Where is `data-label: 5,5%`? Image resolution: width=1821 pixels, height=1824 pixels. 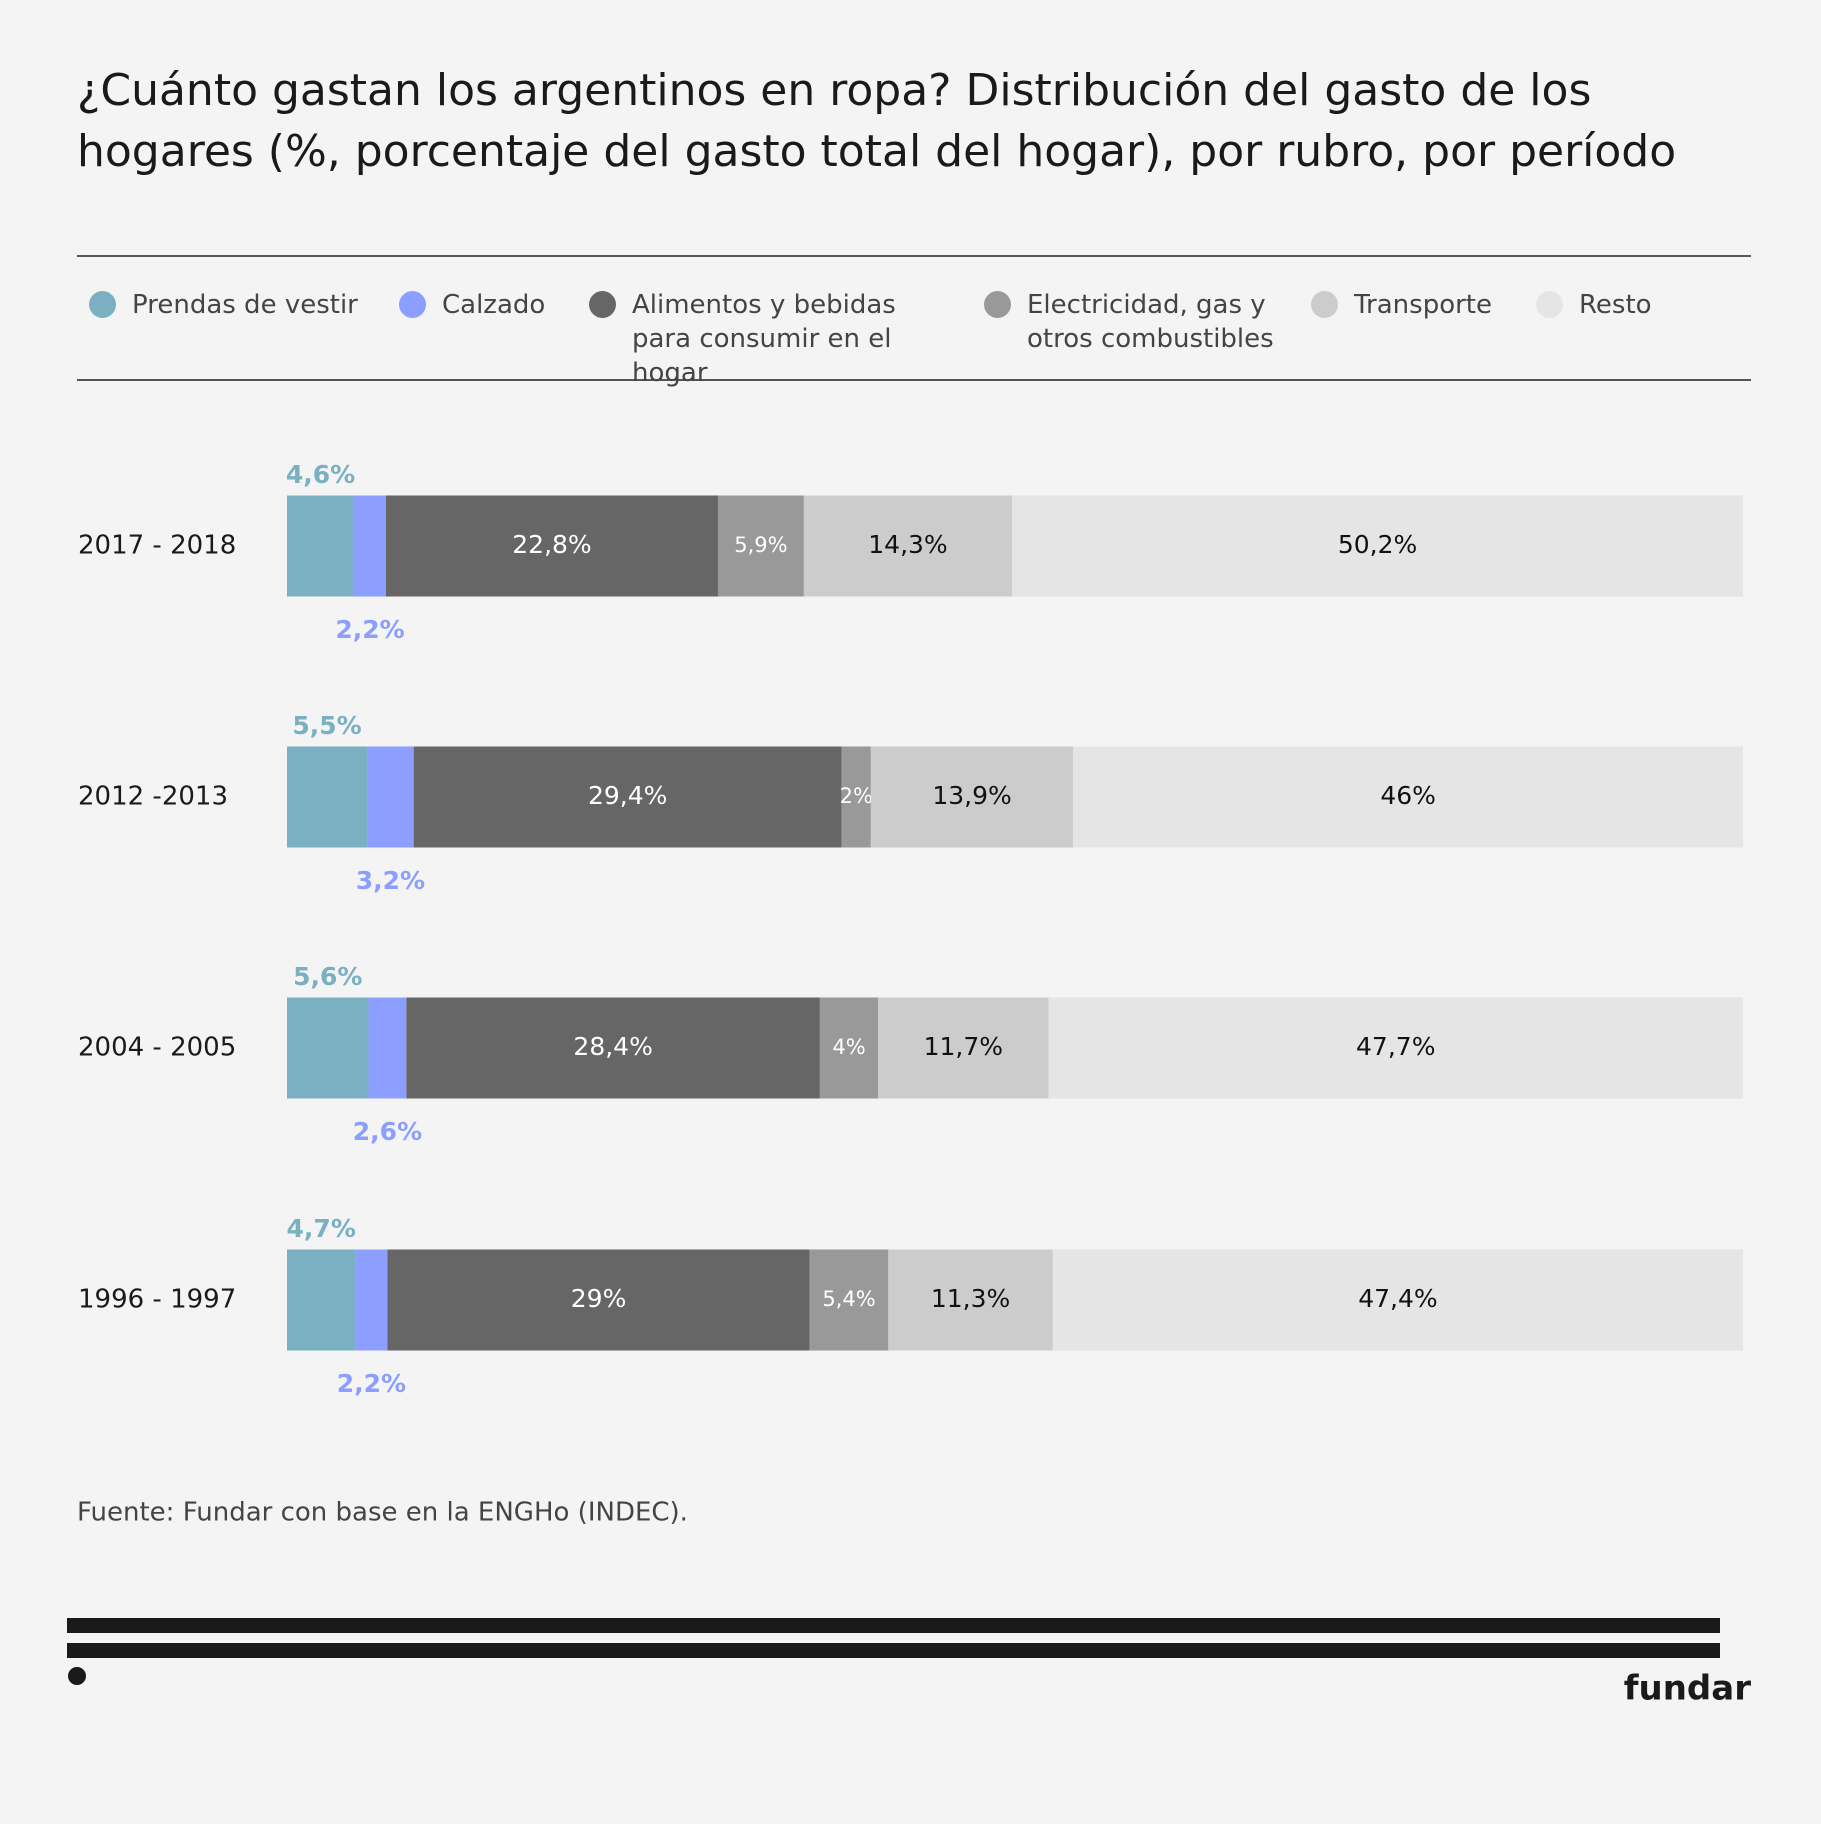 data-label: 5,5% is located at coordinates (326, 725).